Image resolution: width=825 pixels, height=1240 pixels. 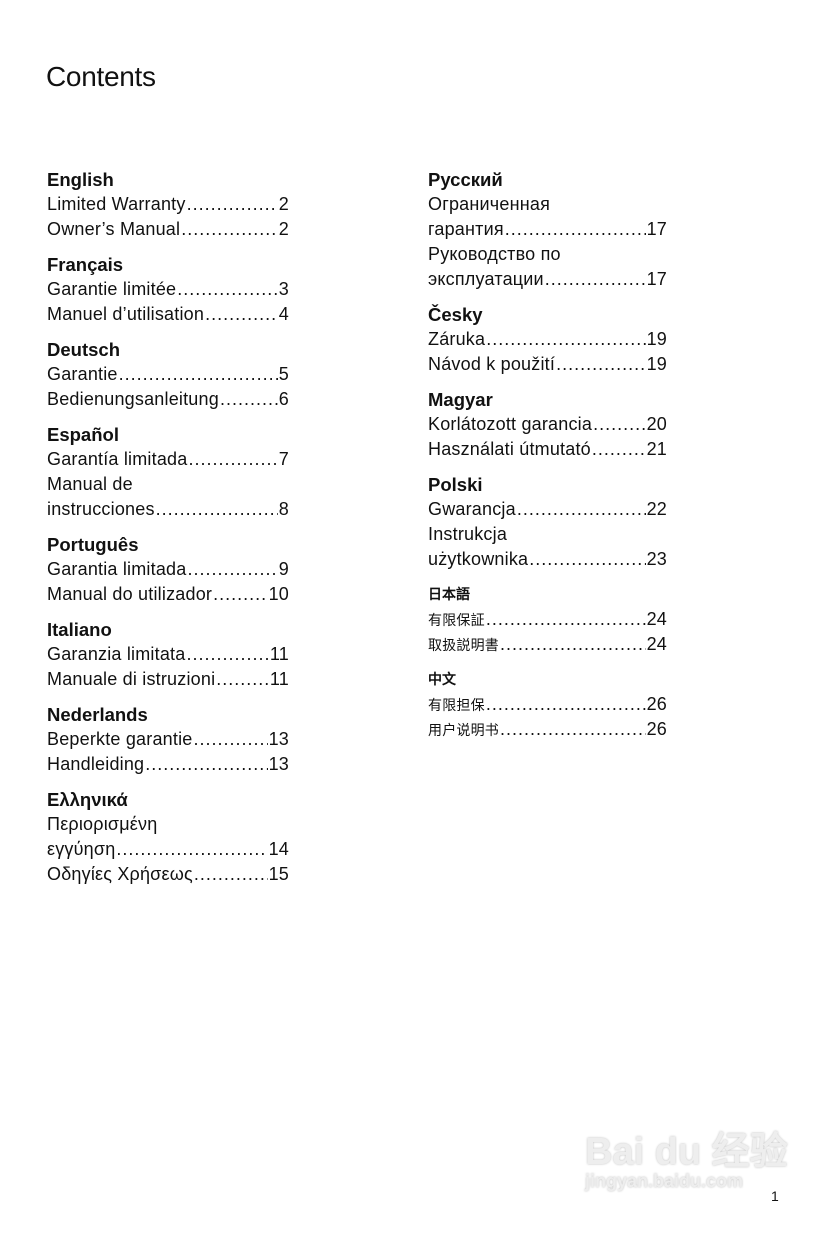 I want to click on toc-entry: 用户说明书 26, so click(x=547, y=729).